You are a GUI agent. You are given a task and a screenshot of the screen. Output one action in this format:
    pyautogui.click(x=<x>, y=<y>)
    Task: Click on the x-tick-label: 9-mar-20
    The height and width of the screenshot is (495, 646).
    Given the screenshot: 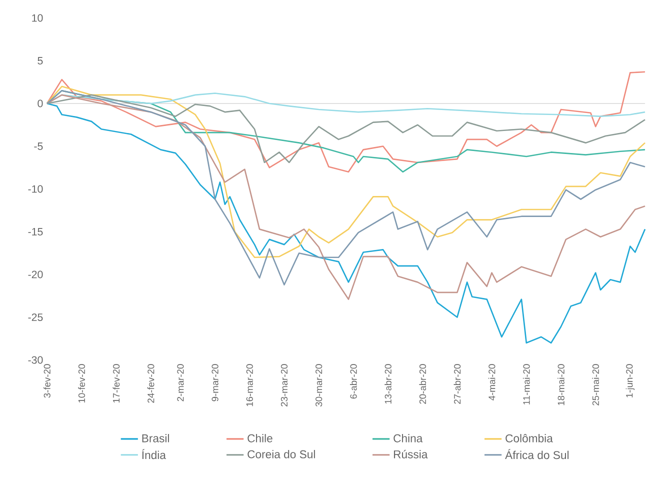 What is the action you would take?
    pyautogui.click(x=215, y=383)
    